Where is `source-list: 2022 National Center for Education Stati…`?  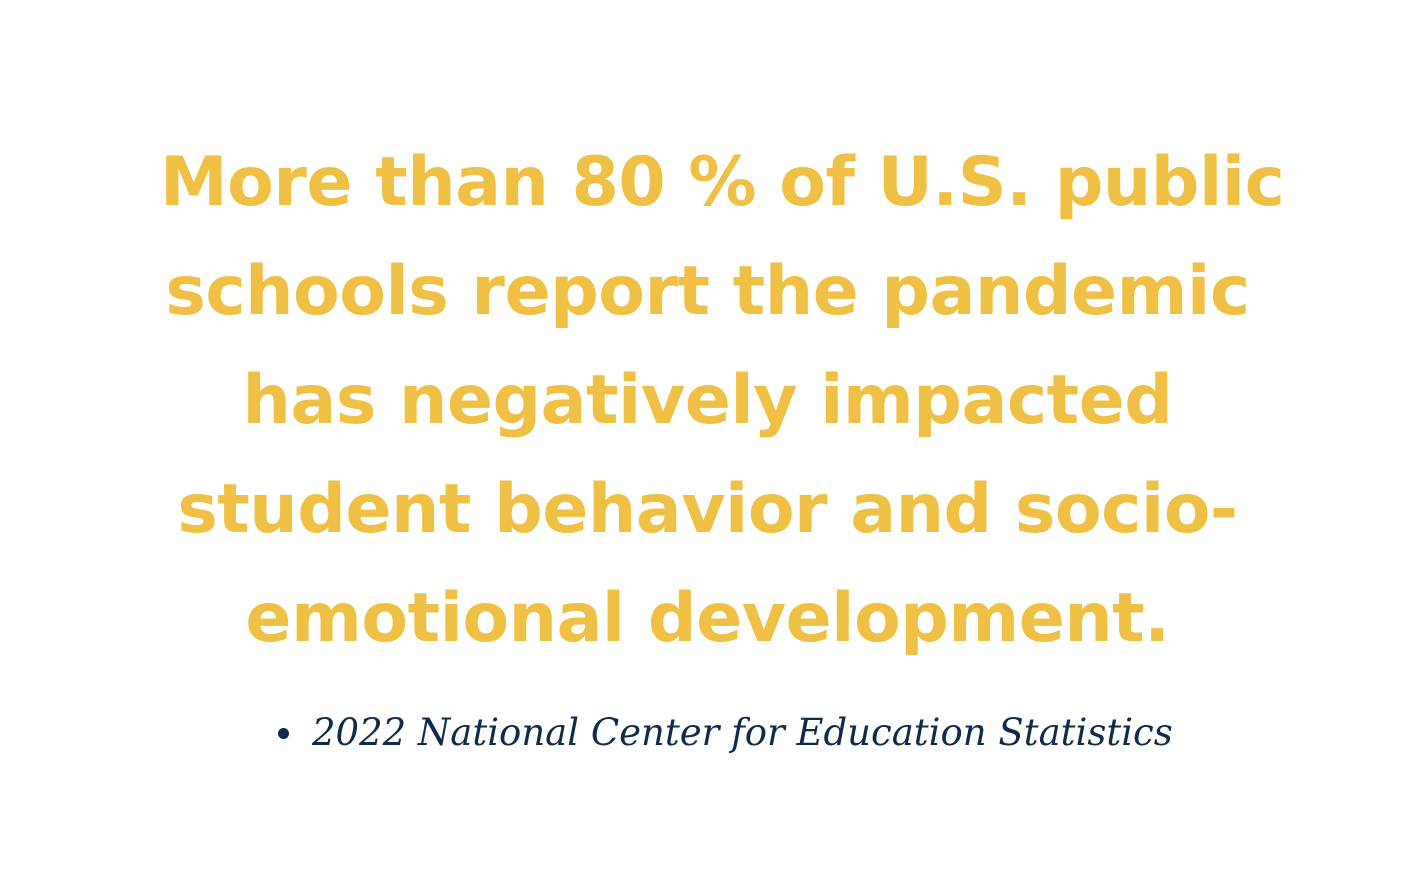
source-list: 2022 National Center for Education Stati… is located at coordinates (723, 733).